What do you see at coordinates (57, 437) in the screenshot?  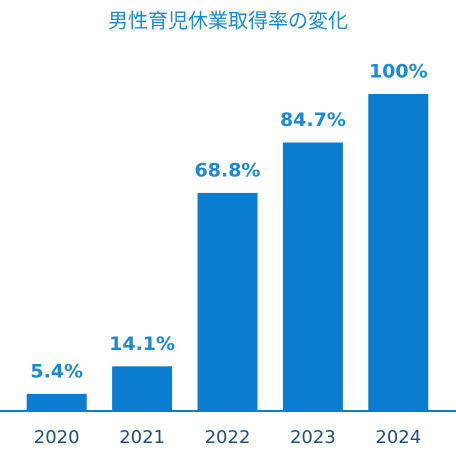 I see `x-tick-label: 2020` at bounding box center [57, 437].